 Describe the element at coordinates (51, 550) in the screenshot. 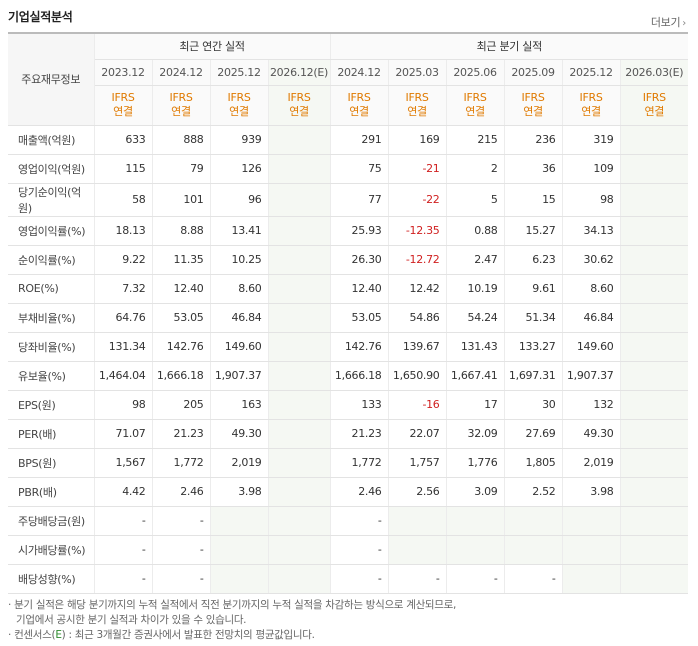

I see `row-label: 시가배당률(%)` at that location.